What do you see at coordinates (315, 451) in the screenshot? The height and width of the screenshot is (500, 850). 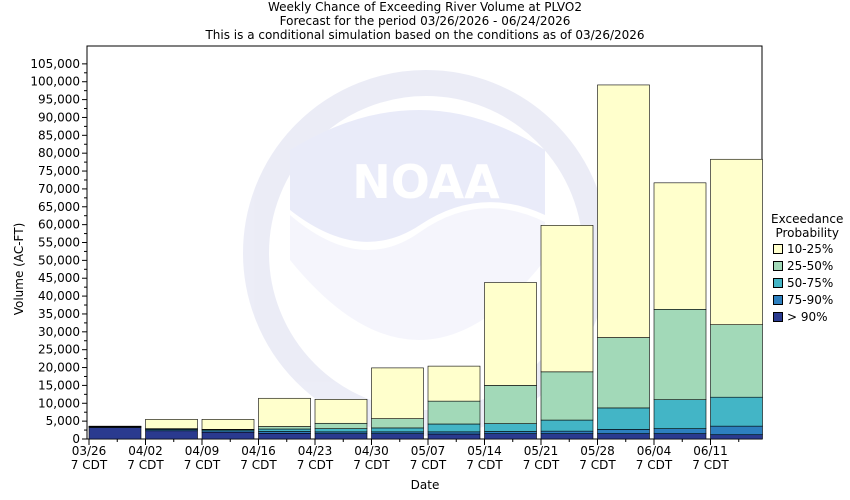 I see `x-tick-label: 04/23` at bounding box center [315, 451].